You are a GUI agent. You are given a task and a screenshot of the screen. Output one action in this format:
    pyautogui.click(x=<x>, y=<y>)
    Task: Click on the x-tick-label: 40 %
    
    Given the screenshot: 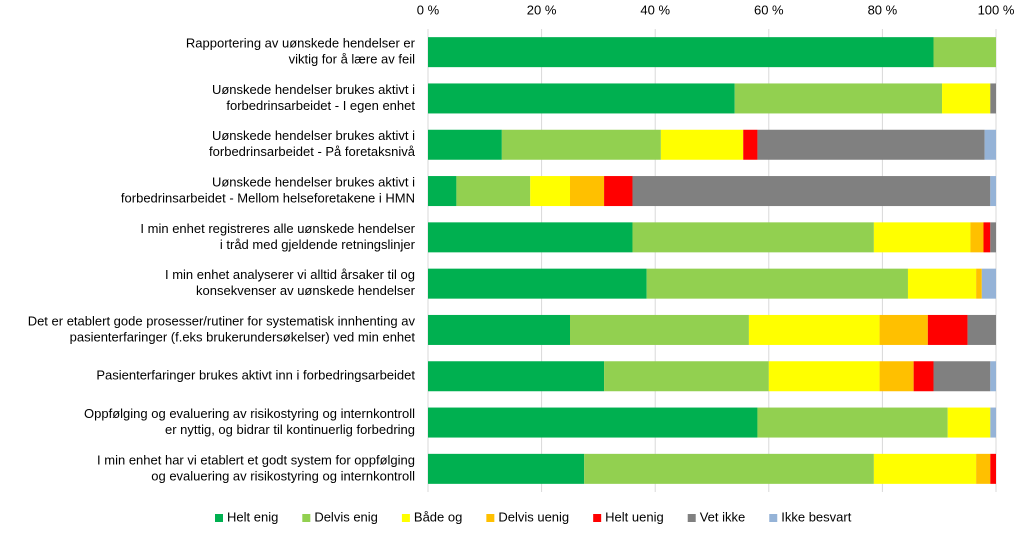 What is the action you would take?
    pyautogui.click(x=655, y=9)
    